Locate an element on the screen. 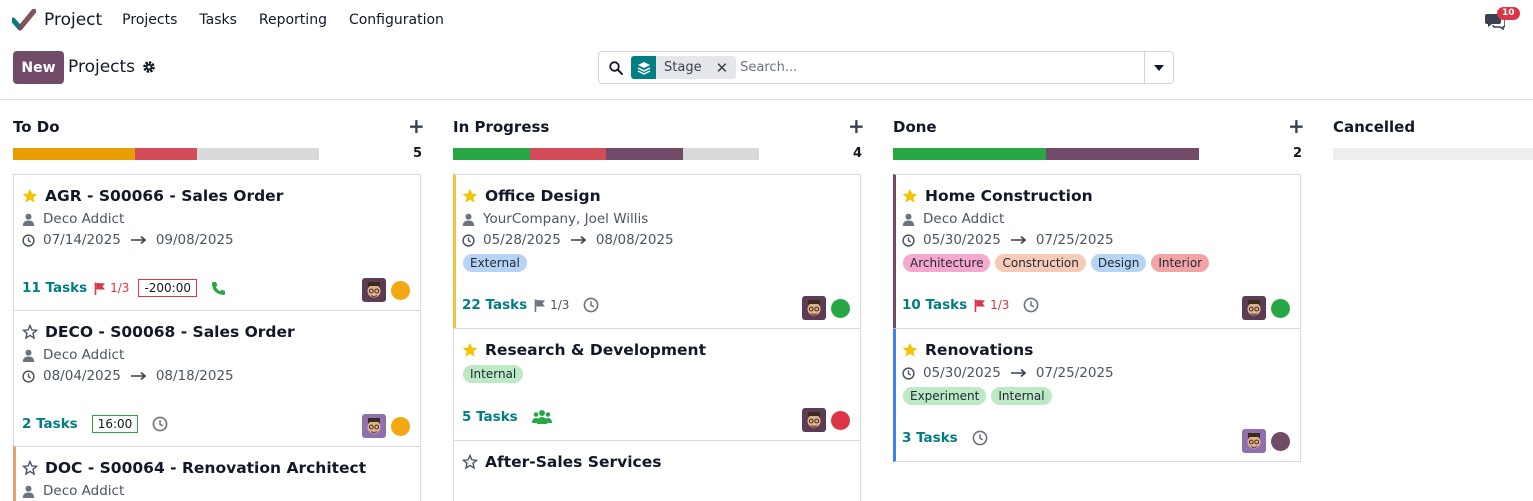 The image size is (1533, 501). search-icon is located at coordinates (616, 67).